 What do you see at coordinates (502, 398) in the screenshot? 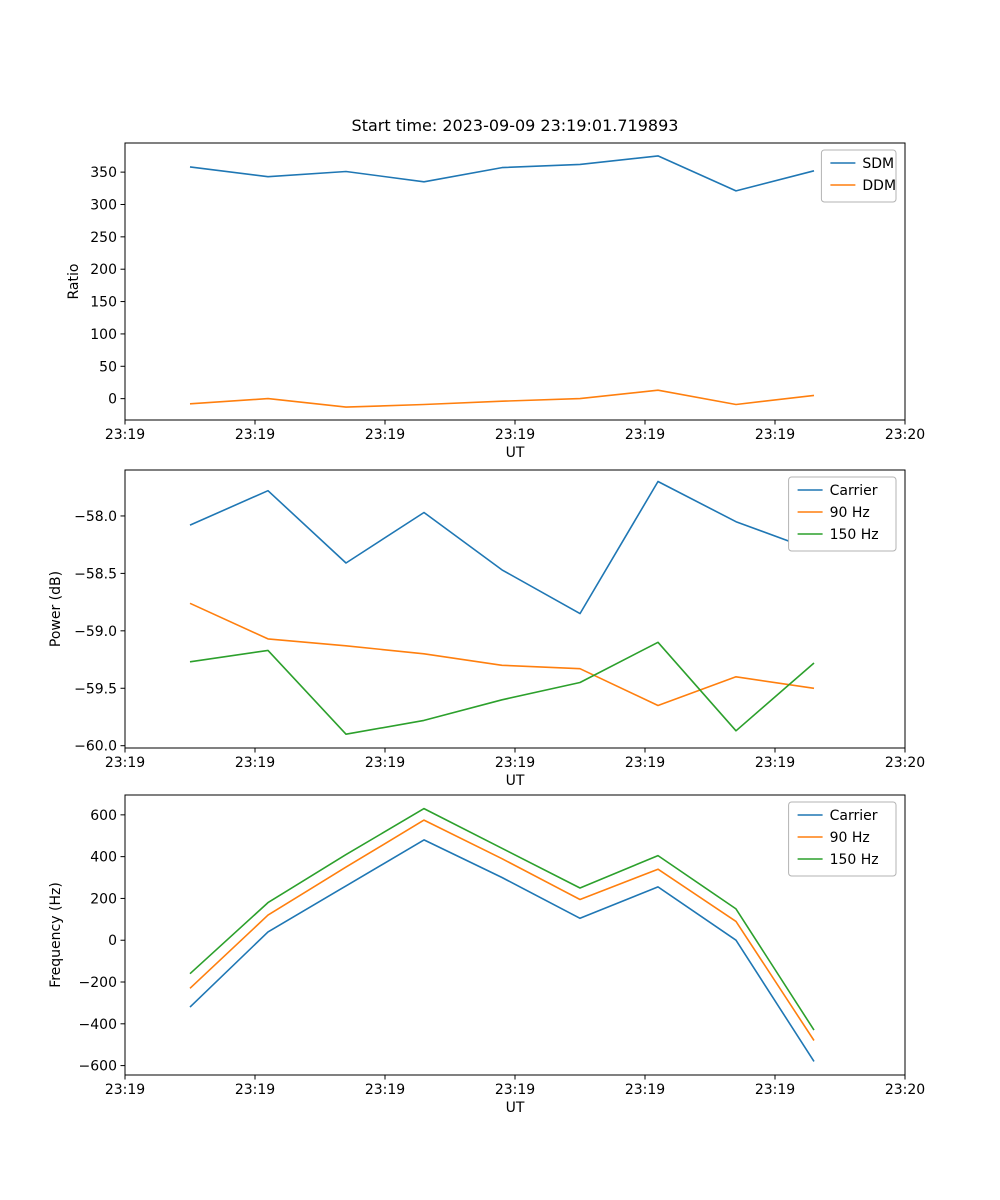
I see `series-DDM` at bounding box center [502, 398].